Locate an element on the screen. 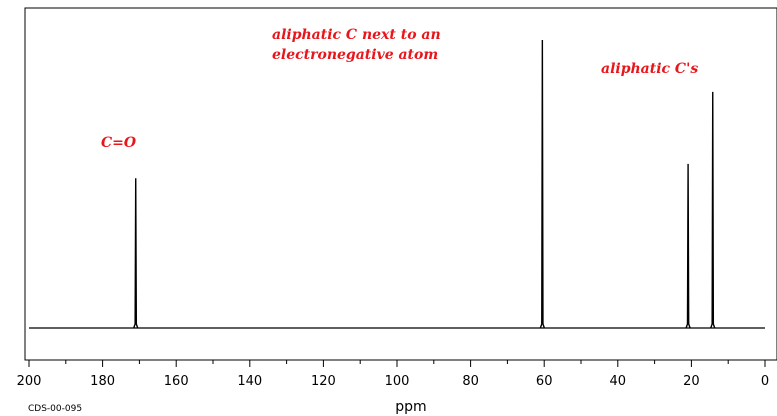 Image resolution: width=777 pixels, height=416 pixels. peak-annotation: electronegative atom is located at coordinates (355, 55).